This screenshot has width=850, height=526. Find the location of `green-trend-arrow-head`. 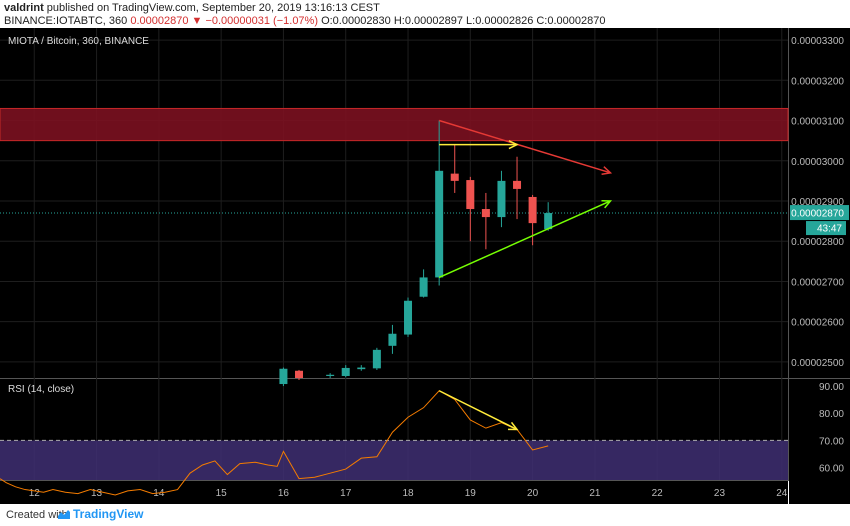

green-trend-arrow-head is located at coordinates (607, 204).